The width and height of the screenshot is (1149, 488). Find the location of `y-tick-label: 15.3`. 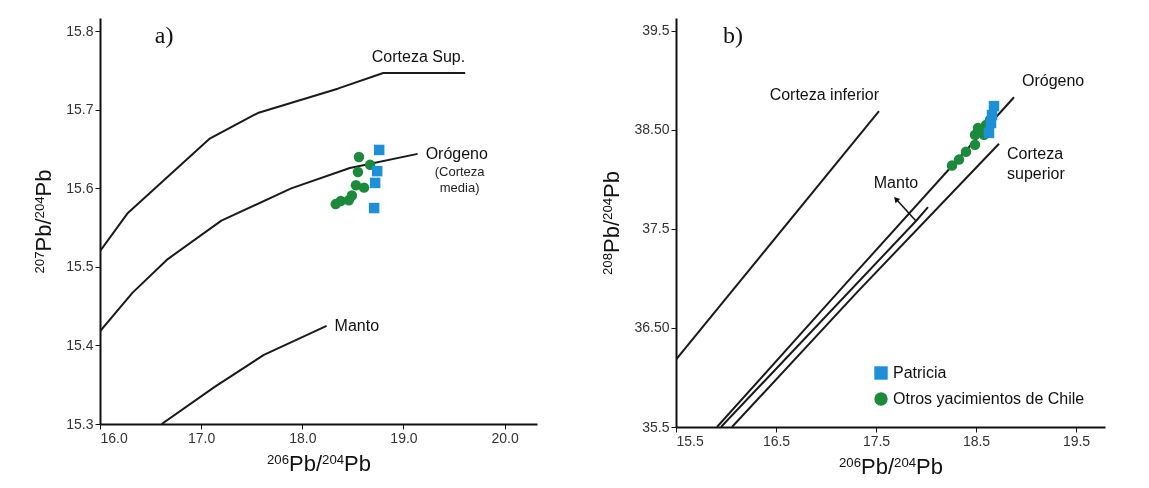

y-tick-label: 15.3 is located at coordinates (80, 423).